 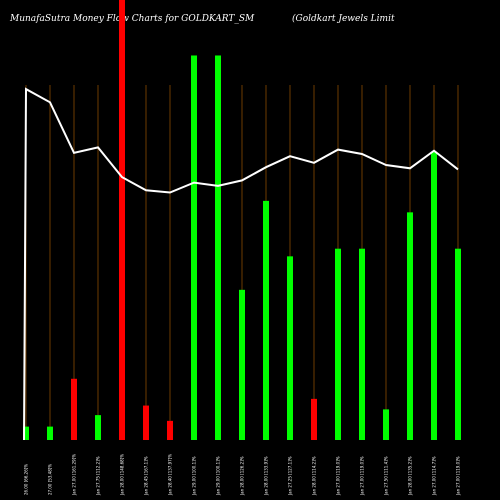 I want to click on x-tick-label: Jan 28.00 [148.68]%, so click(x=122, y=475).